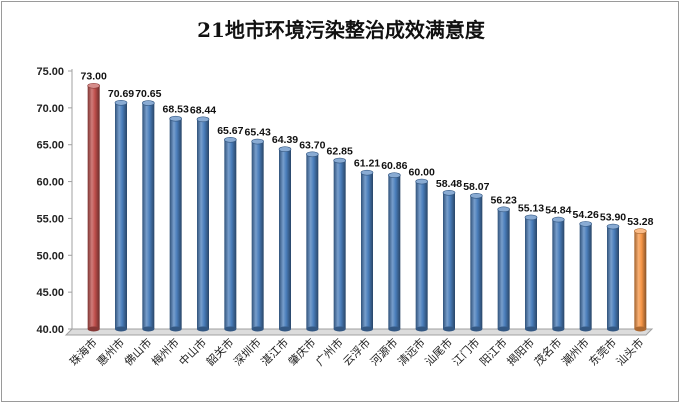 The width and height of the screenshot is (682, 405). I want to click on data-label: 61.21, so click(367, 164).